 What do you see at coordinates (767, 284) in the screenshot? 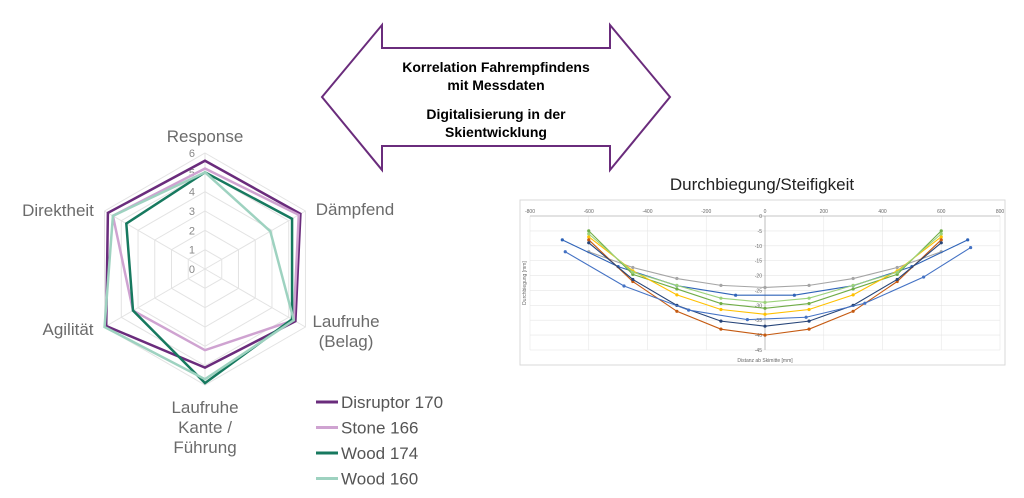
I see `series-line` at bounding box center [767, 284].